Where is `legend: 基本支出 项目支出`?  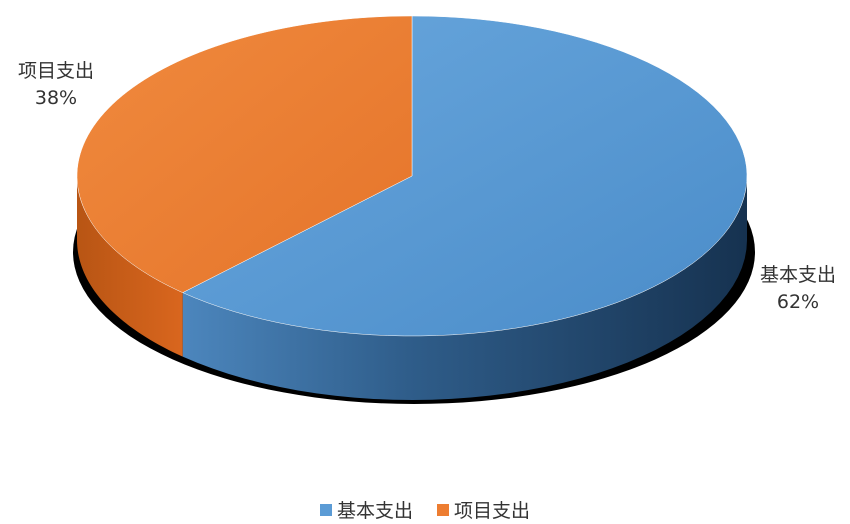
legend: 基本支出 项目支出 is located at coordinates (425, 509).